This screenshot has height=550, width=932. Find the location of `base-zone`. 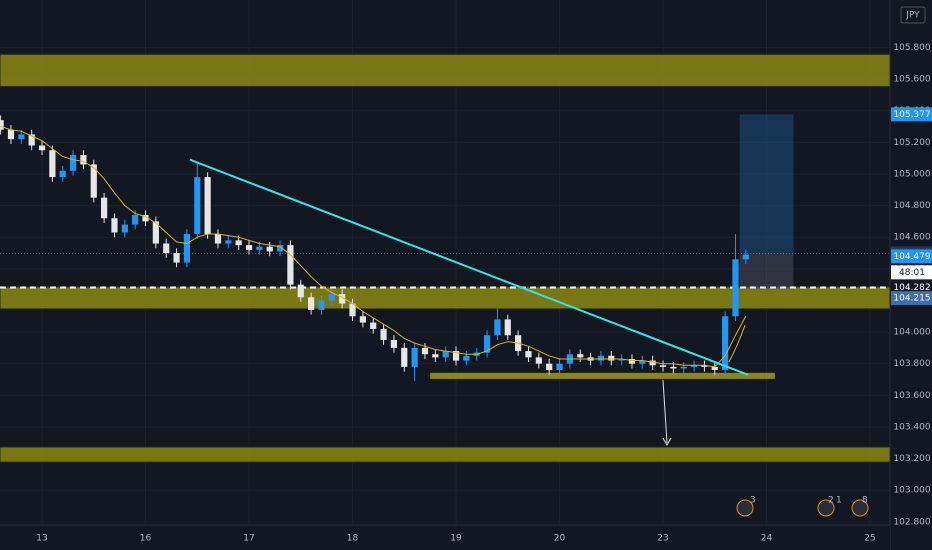

base-zone is located at coordinates (602, 375).